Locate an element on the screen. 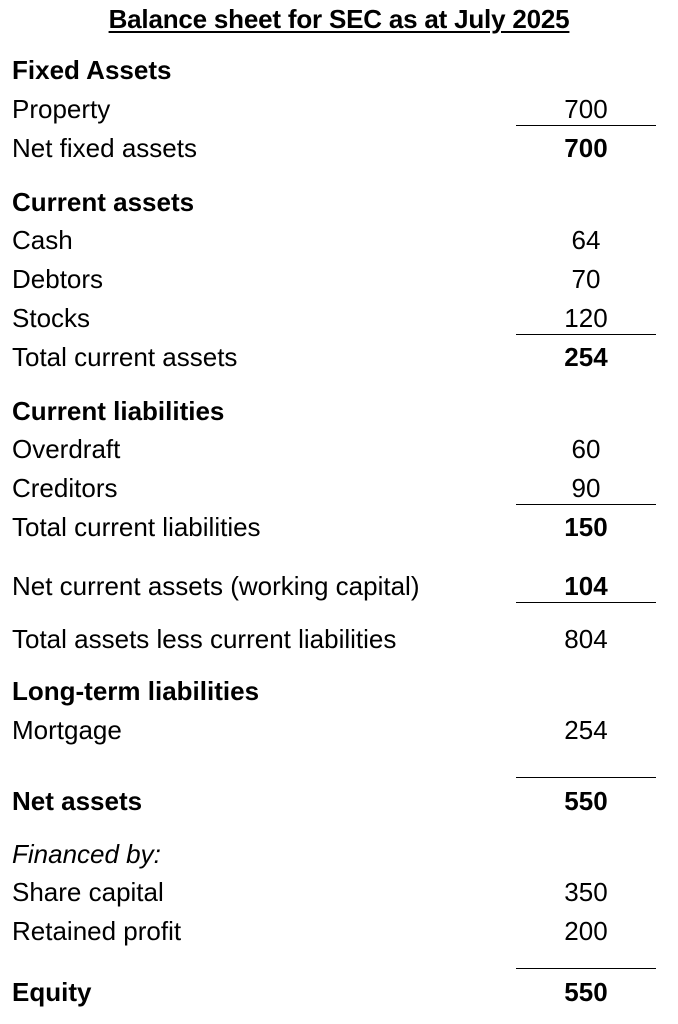 The image size is (678, 1024). section-heading-financed-by: Financed by: is located at coordinates (339, 854).